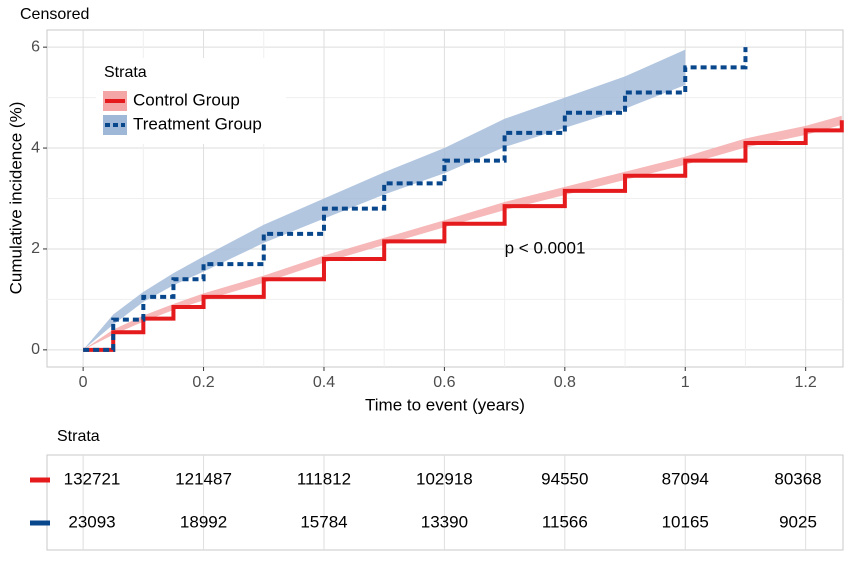  I want to click on x-axis-title: Time to event (years), so click(445, 404).